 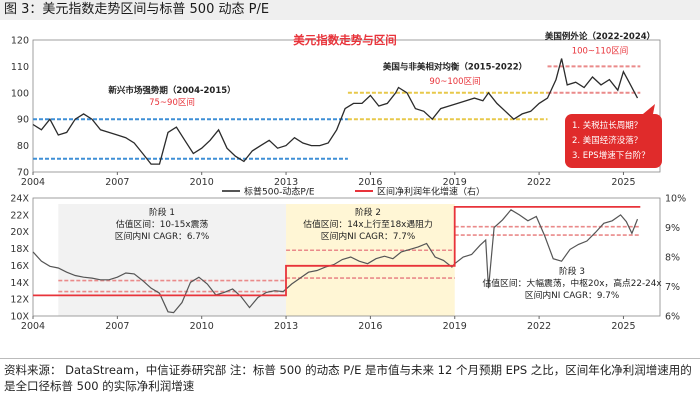 What do you see at coordinates (19, 215) in the screenshot?
I see `y-tick-label: 22X` at bounding box center [19, 215].